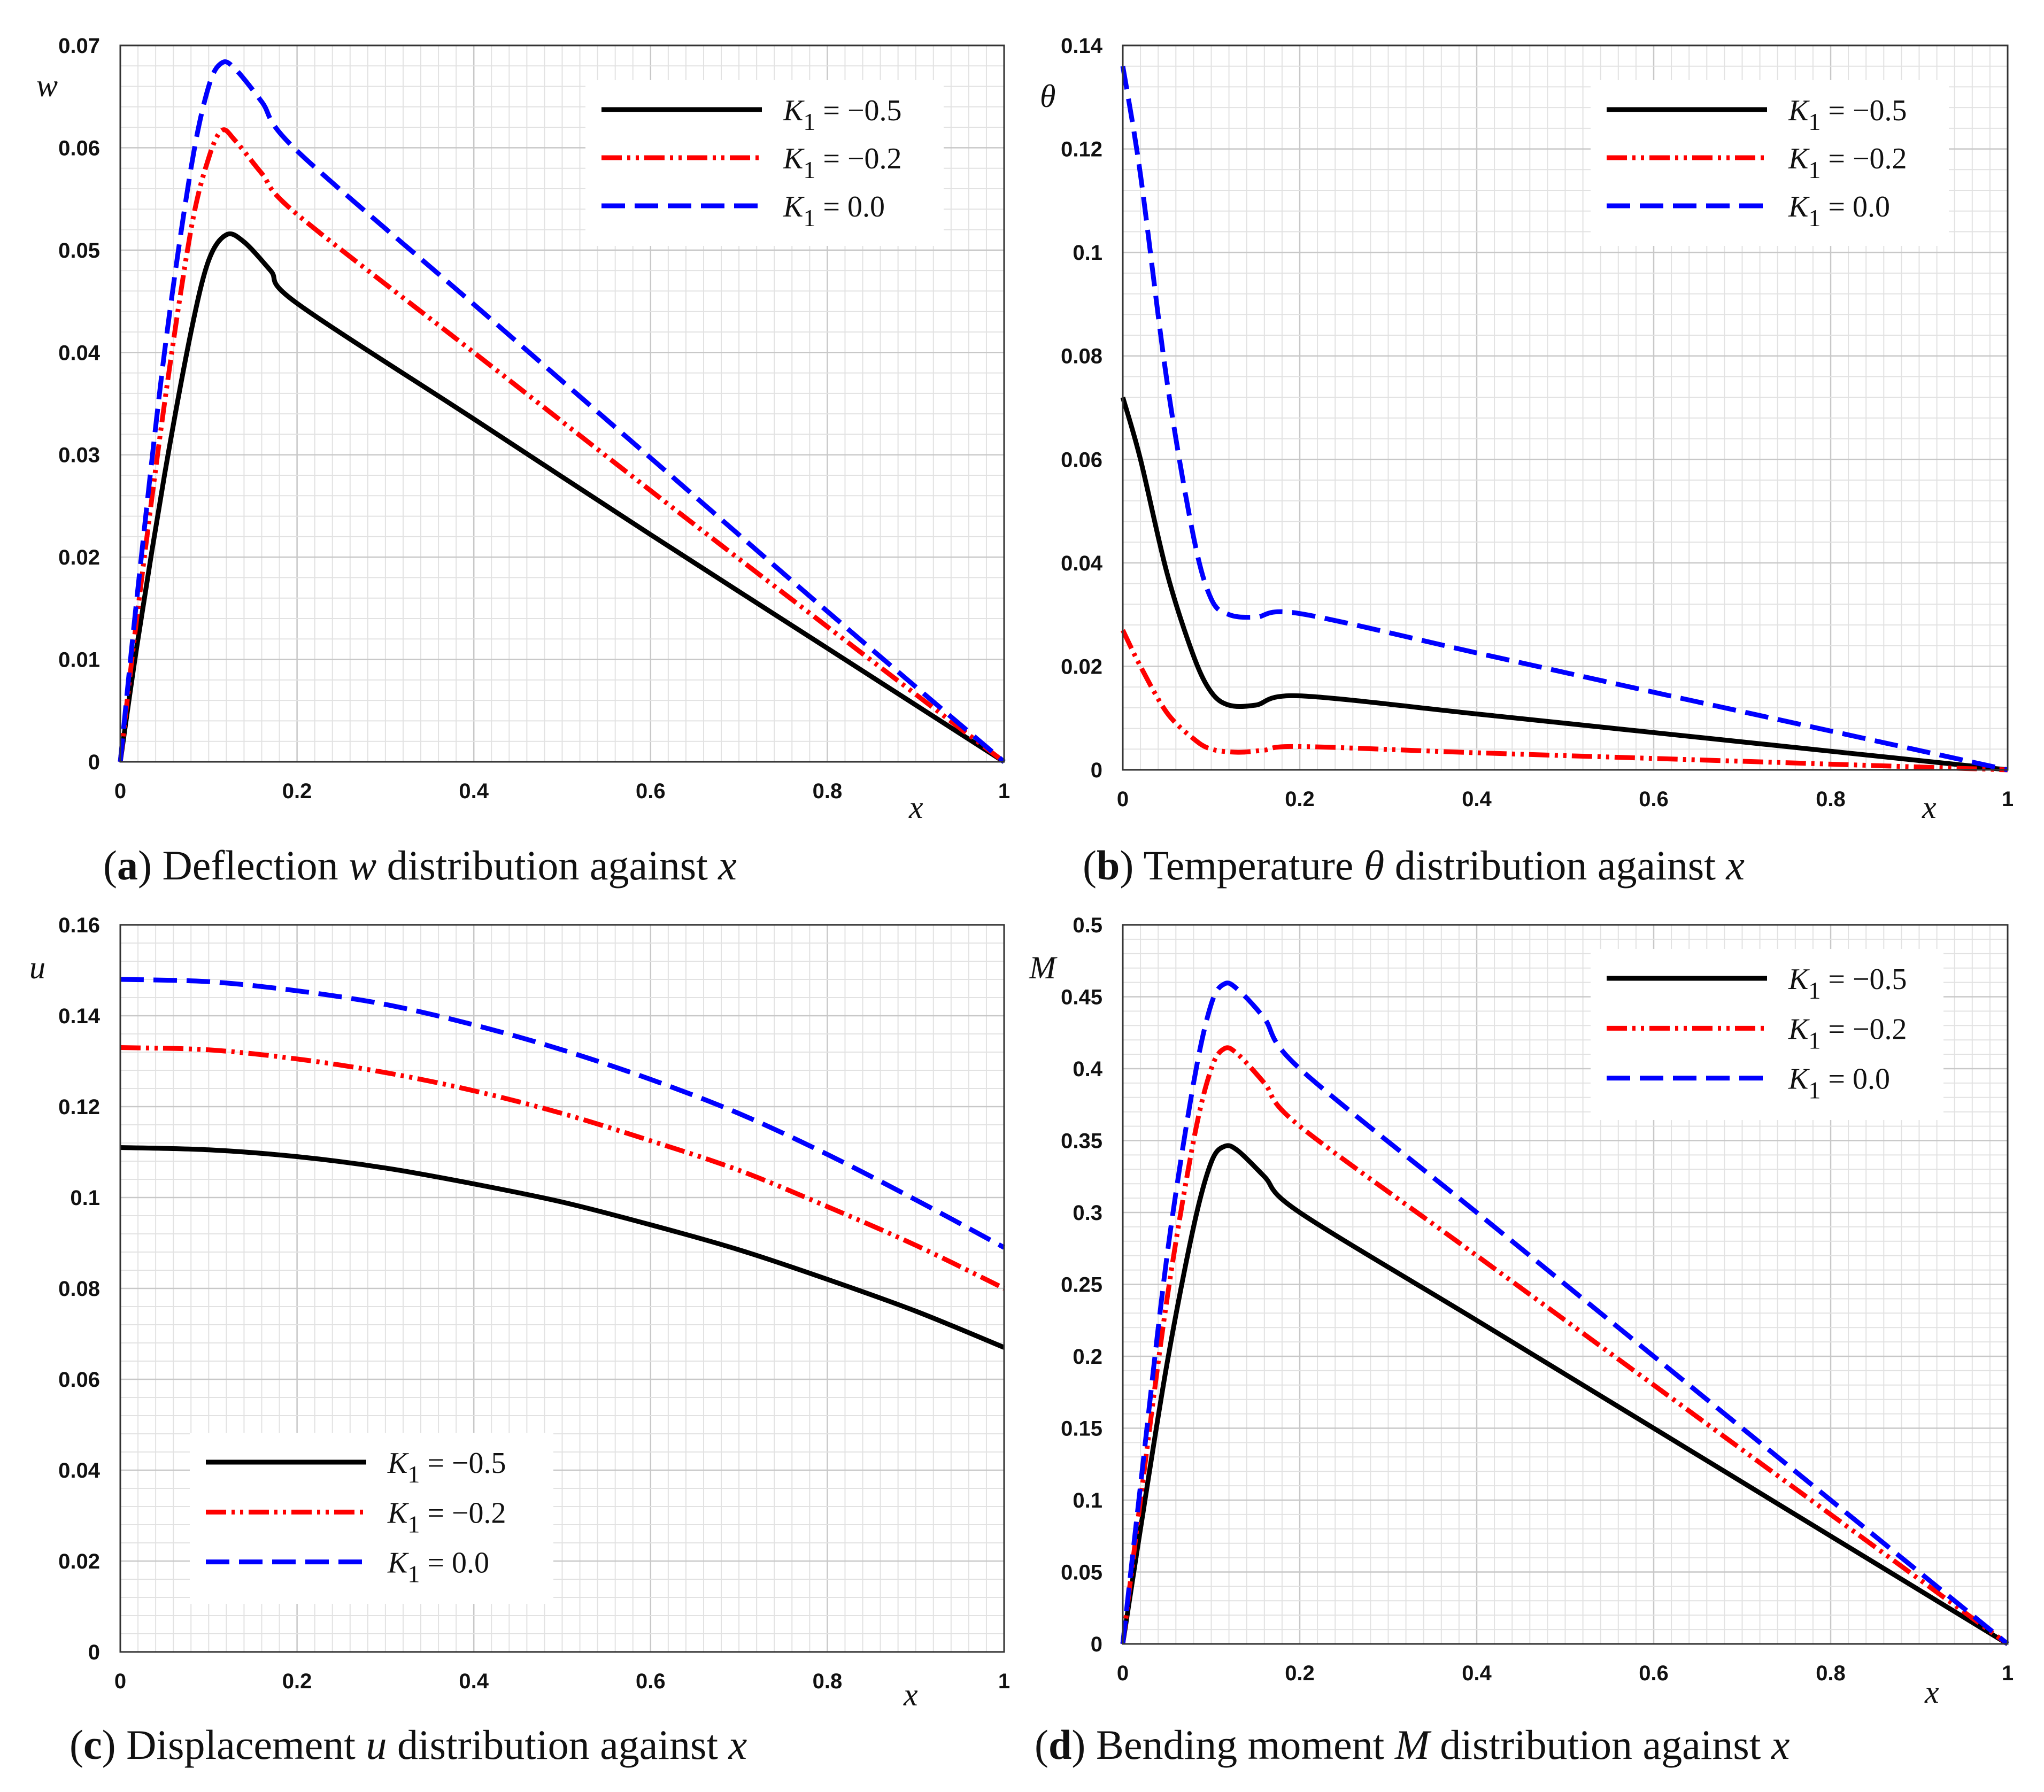 Image resolution: width=2044 pixels, height=1792 pixels. What do you see at coordinates (1087, 1069) in the screenshot?
I see `y-tick-label: 0.4` at bounding box center [1087, 1069].